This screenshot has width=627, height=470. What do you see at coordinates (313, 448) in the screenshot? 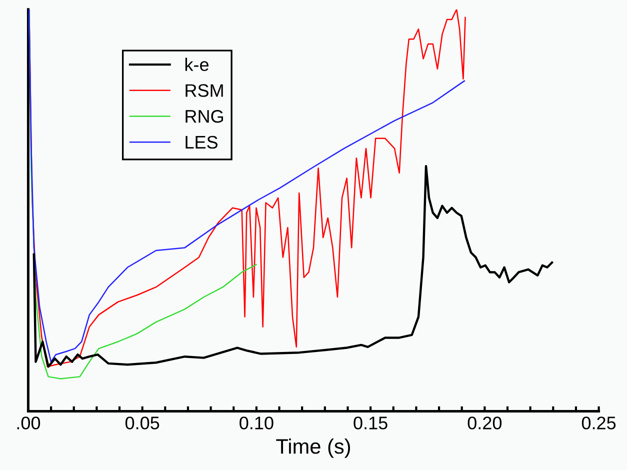
I see `x-axis-title: Time (s)` at bounding box center [313, 448].